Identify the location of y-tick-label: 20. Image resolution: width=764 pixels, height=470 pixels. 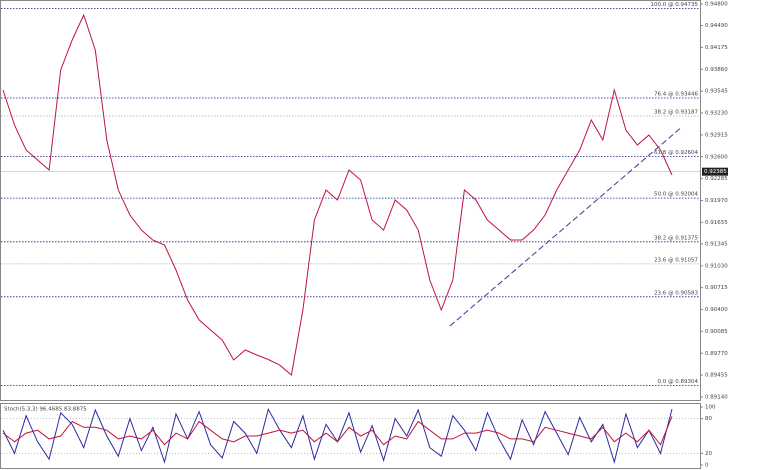
(708, 454).